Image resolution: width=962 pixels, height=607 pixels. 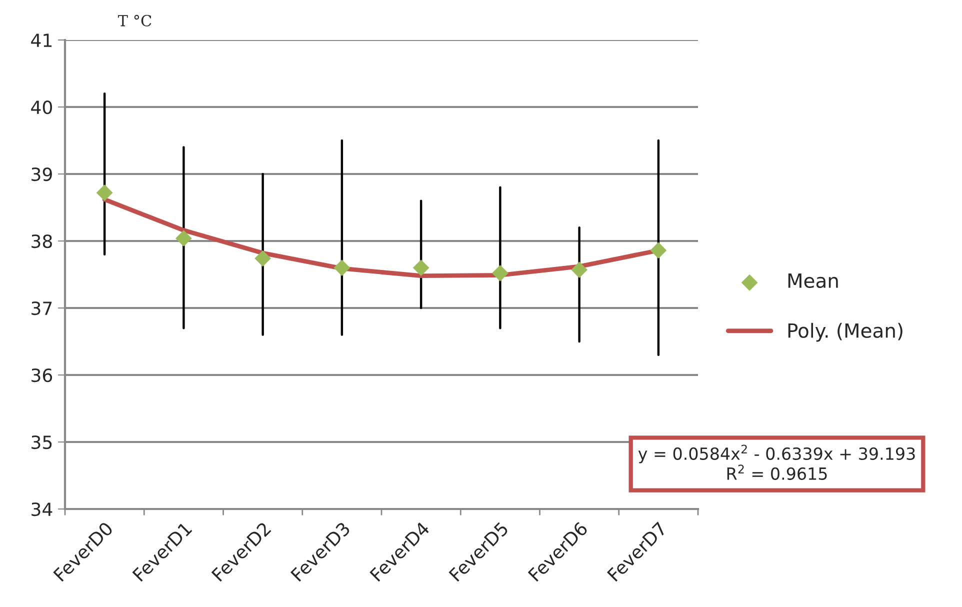 What do you see at coordinates (41, 107) in the screenshot?
I see `y-tick-label: 40` at bounding box center [41, 107].